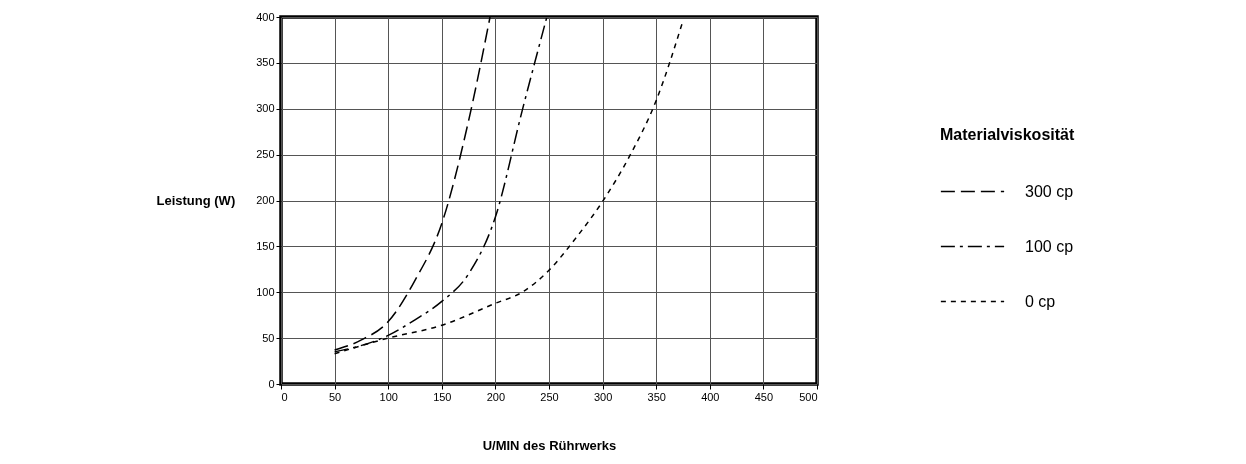 The image size is (1246, 464). What do you see at coordinates (496, 396) in the screenshot?
I see `x-tick-label: 200` at bounding box center [496, 396].